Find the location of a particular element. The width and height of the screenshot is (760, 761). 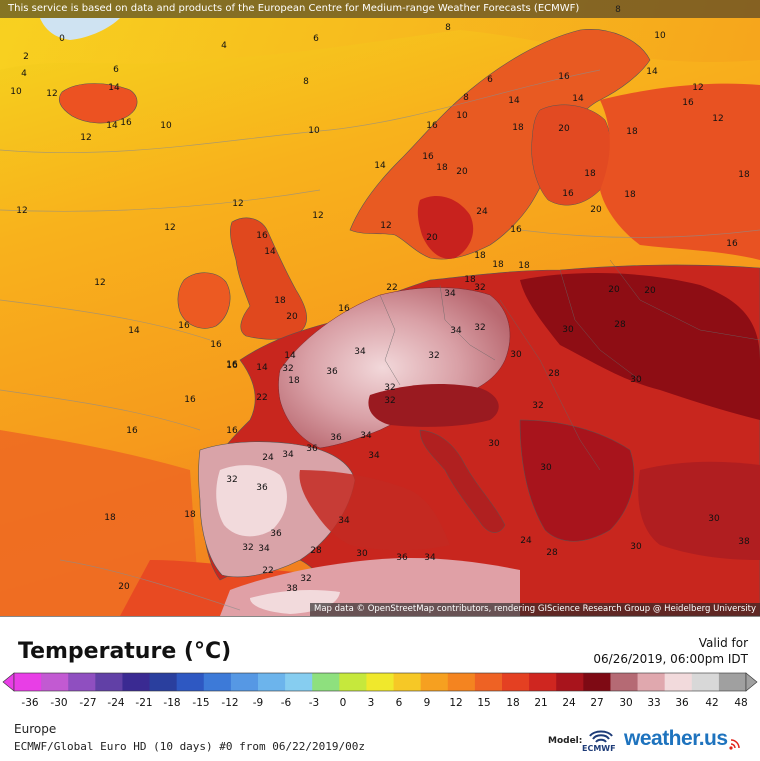

country-borders is located at coordinates (569, 365).